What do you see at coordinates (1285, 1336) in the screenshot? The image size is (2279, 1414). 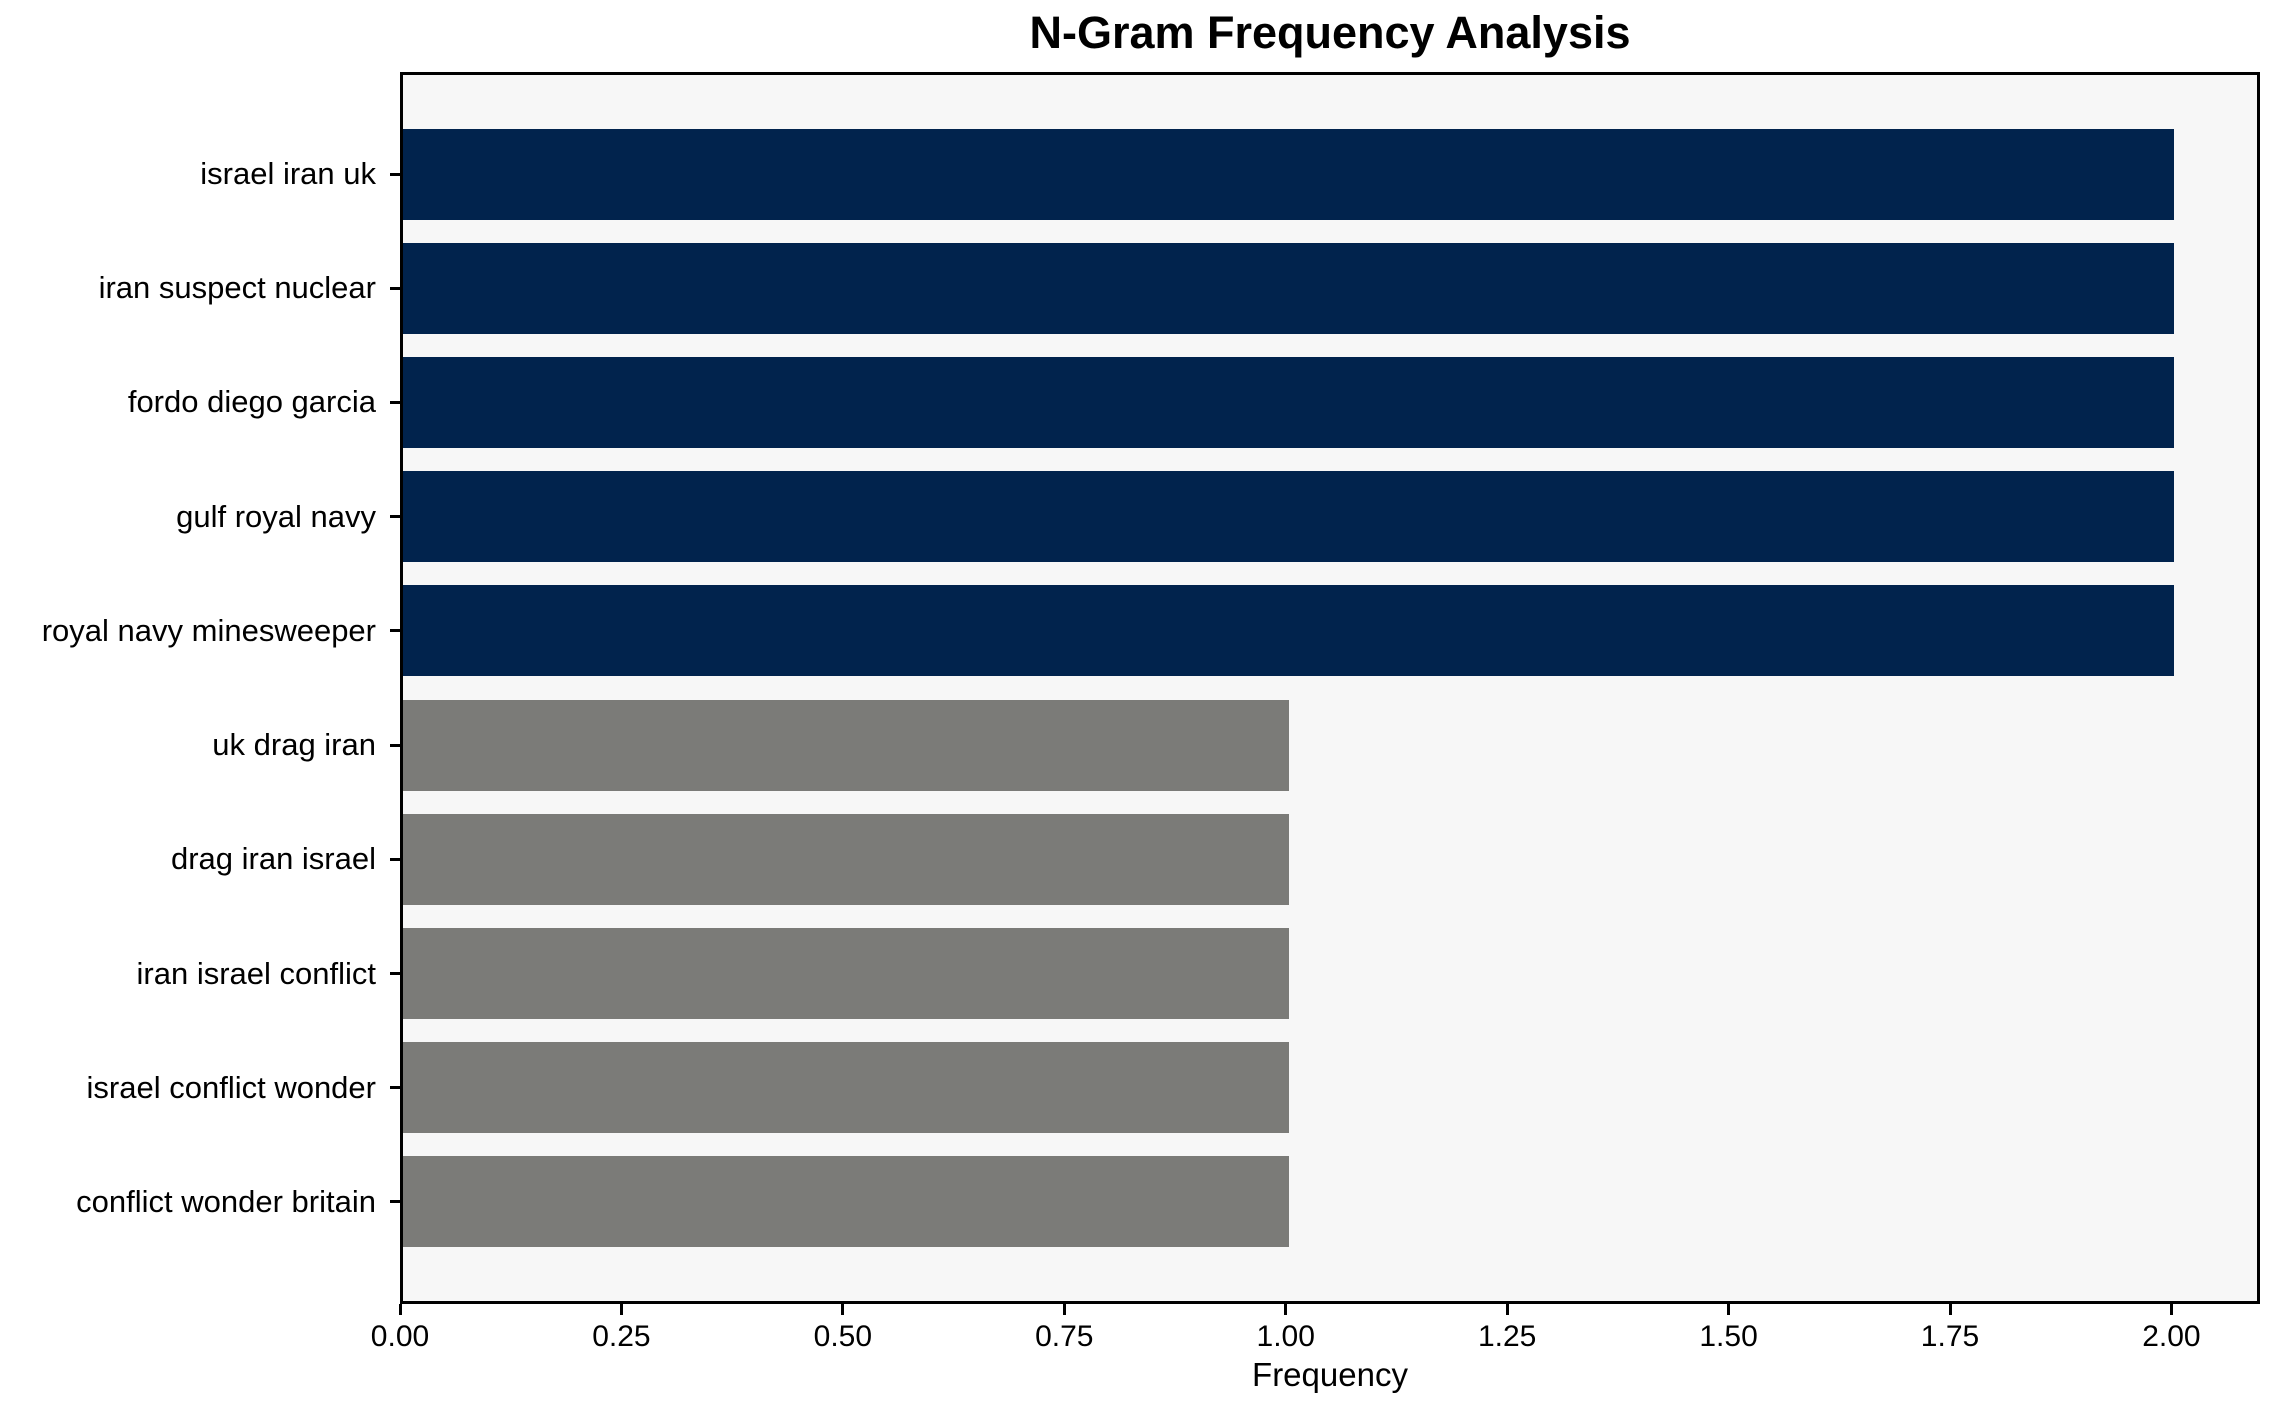 I see `x-tick-label: 1.00` at bounding box center [1285, 1336].